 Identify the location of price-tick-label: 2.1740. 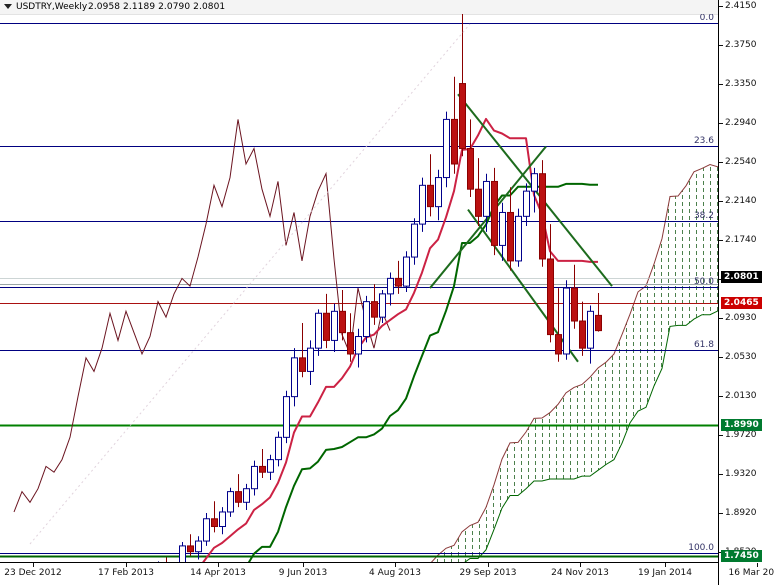
(741, 240).